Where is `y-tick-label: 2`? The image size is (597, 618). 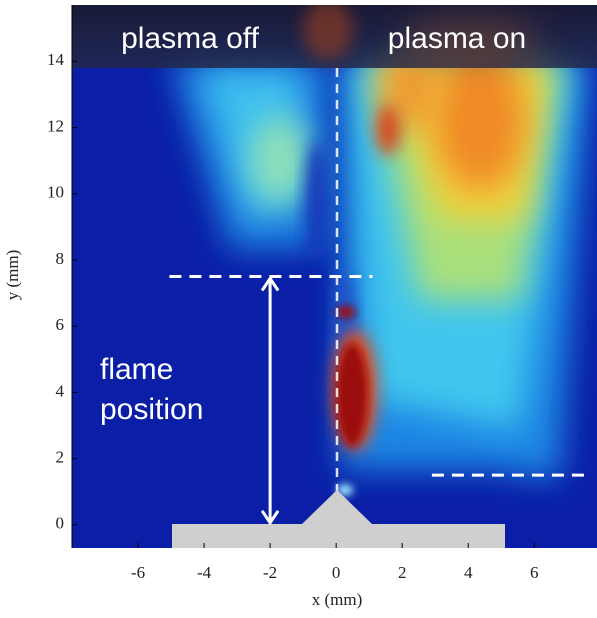 y-tick-label: 2 is located at coordinates (60, 457).